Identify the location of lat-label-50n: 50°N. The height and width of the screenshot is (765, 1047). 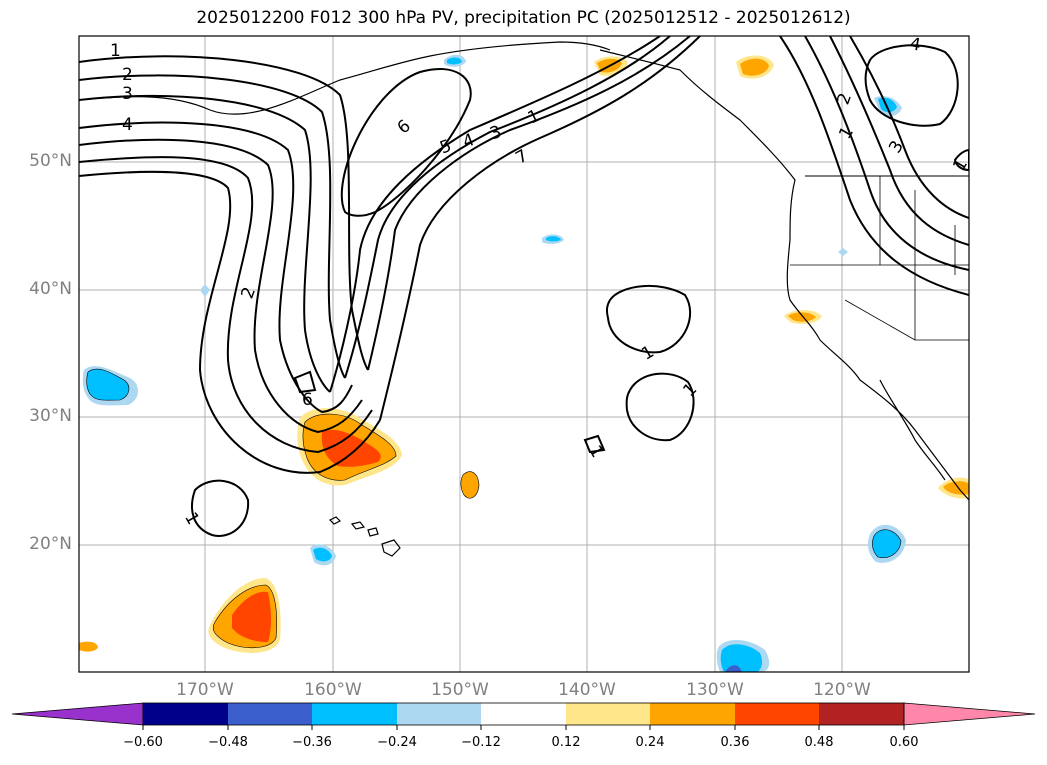
(50, 161).